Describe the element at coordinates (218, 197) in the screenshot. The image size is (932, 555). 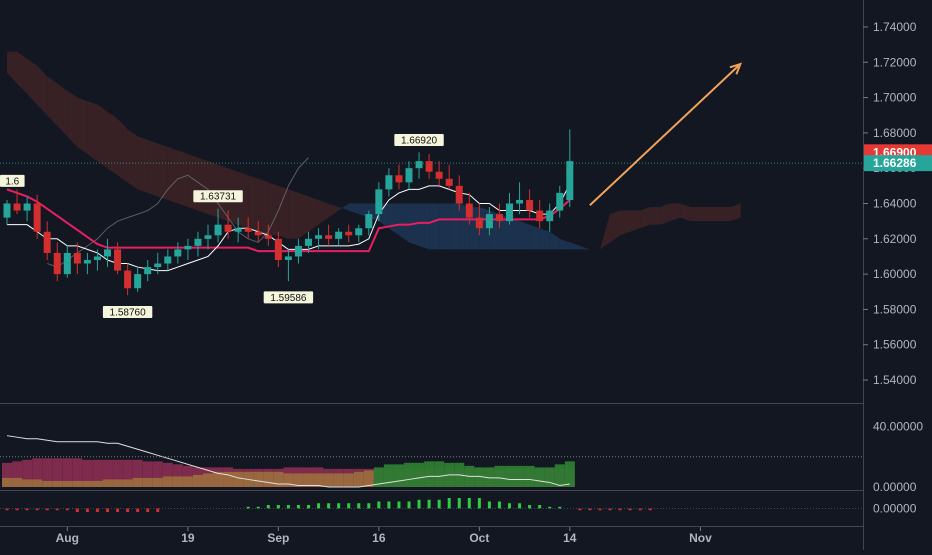
I see `annotation-label: 1.63731` at that location.